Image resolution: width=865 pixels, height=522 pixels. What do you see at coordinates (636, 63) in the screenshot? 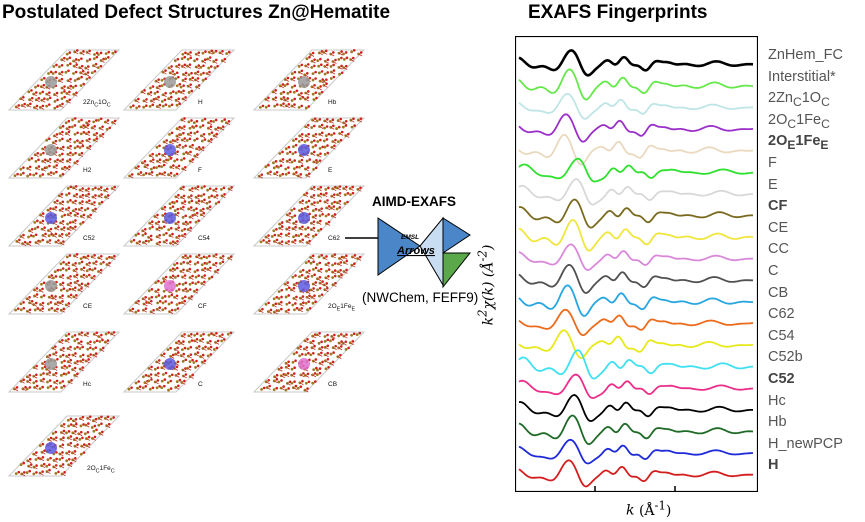
I see `series-line-znhem-fc` at bounding box center [636, 63].